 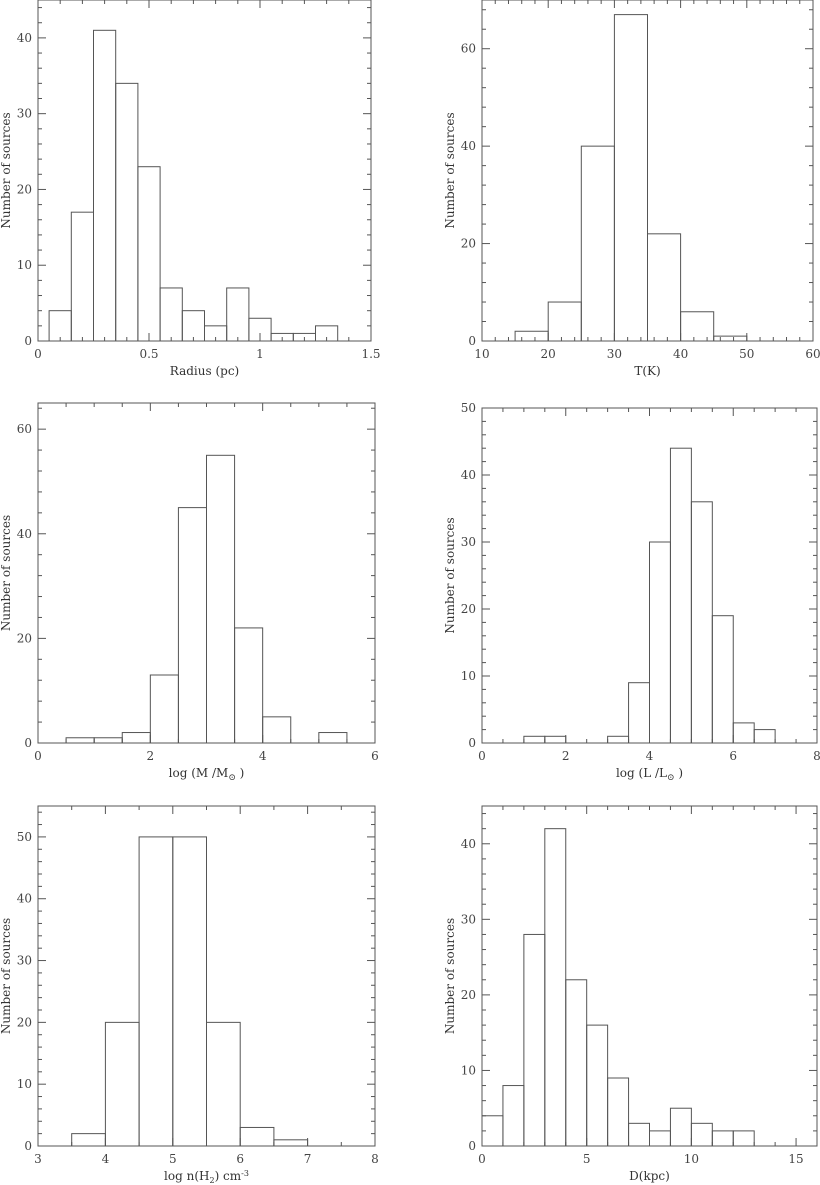 What do you see at coordinates (647, 371) in the screenshot?
I see `x-axis-label: T(K)` at bounding box center [647, 371].